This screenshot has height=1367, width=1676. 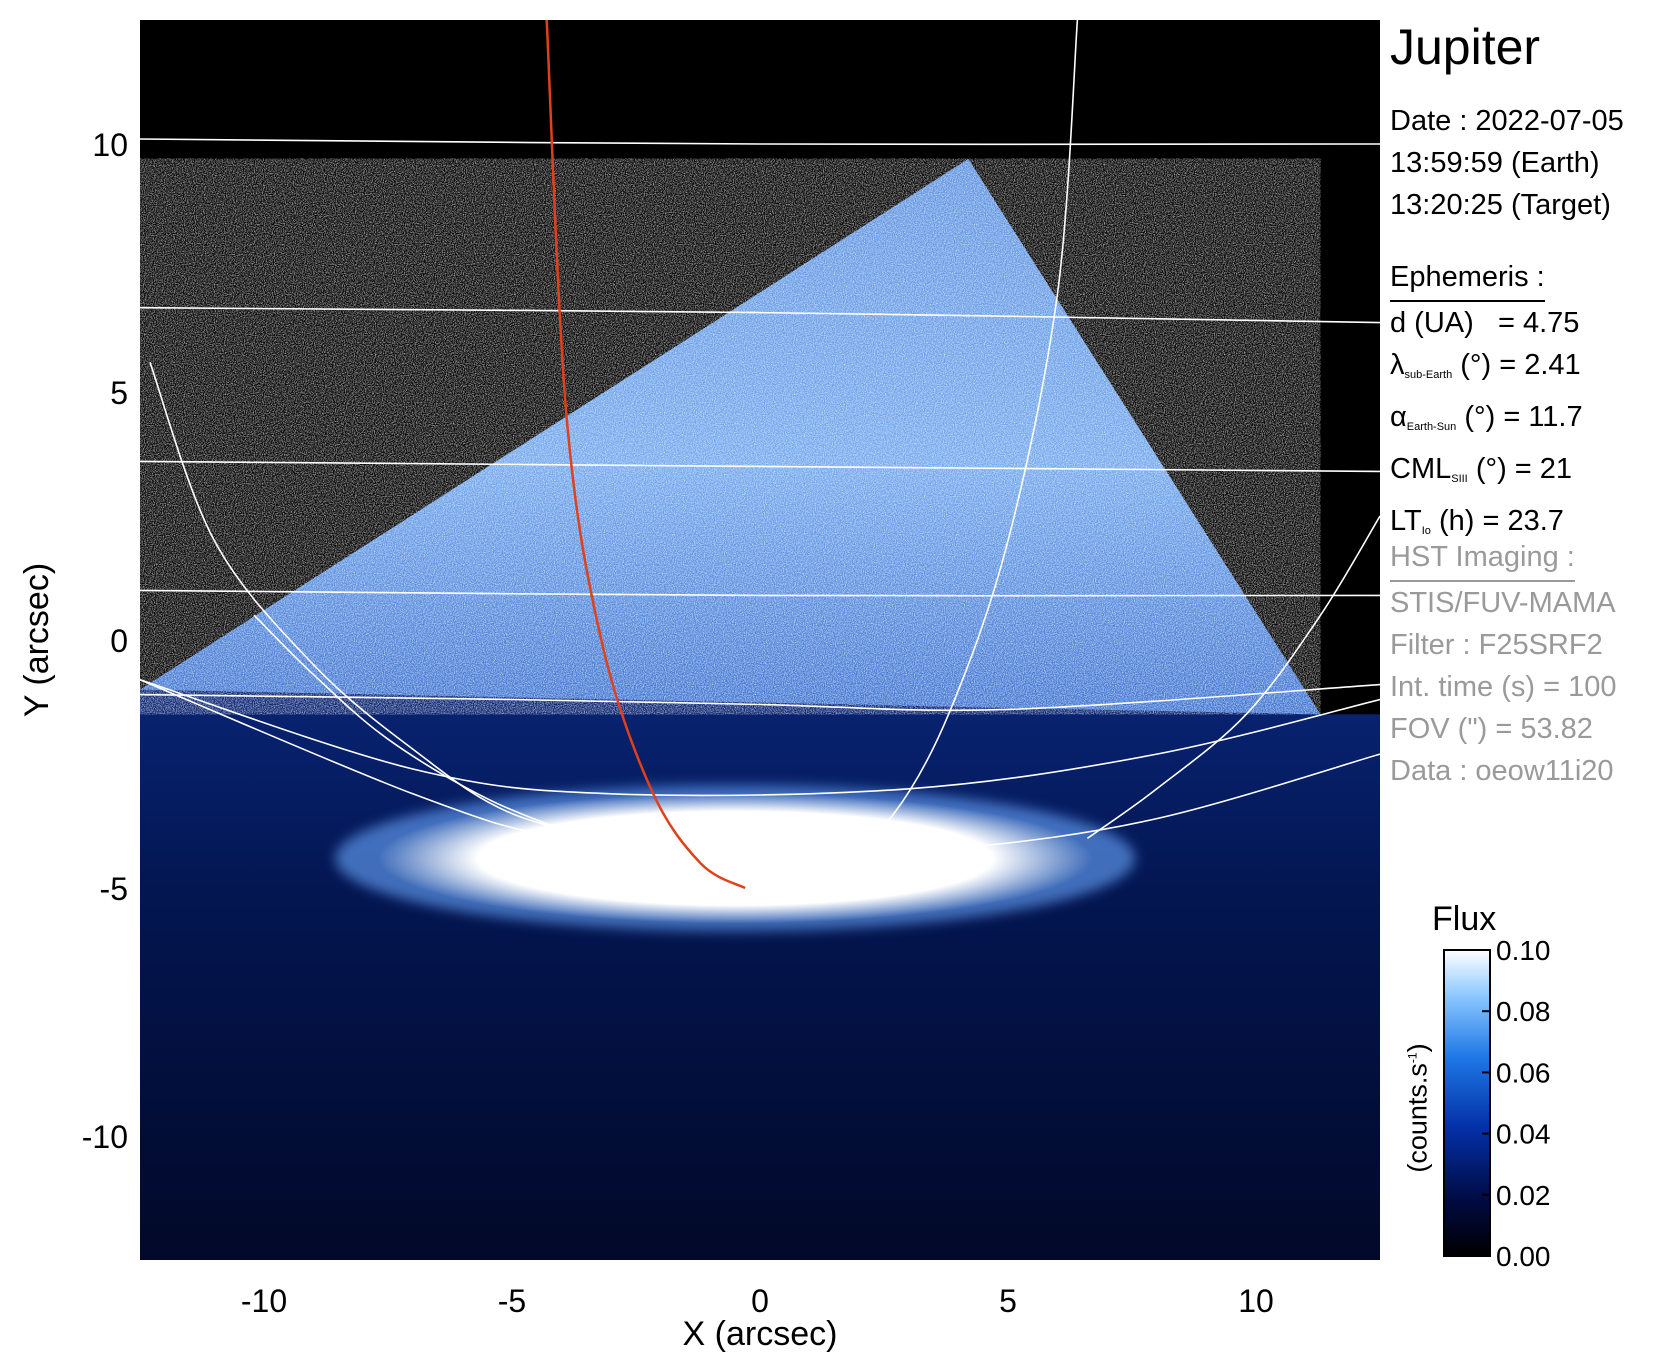 I want to click on instrument: STIS/FUV-MAMA, so click(x=1503, y=603).